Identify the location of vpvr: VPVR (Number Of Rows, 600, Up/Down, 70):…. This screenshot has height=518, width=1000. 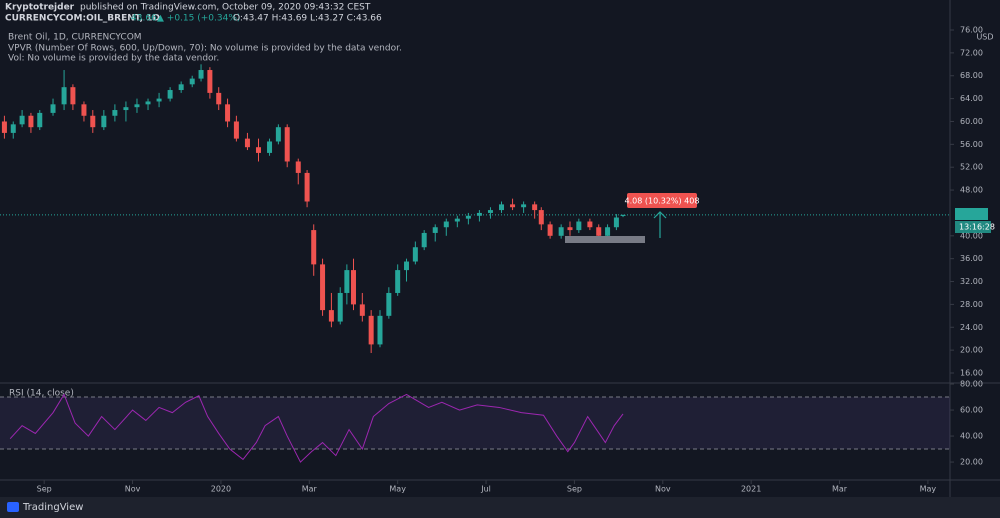
(205, 49).